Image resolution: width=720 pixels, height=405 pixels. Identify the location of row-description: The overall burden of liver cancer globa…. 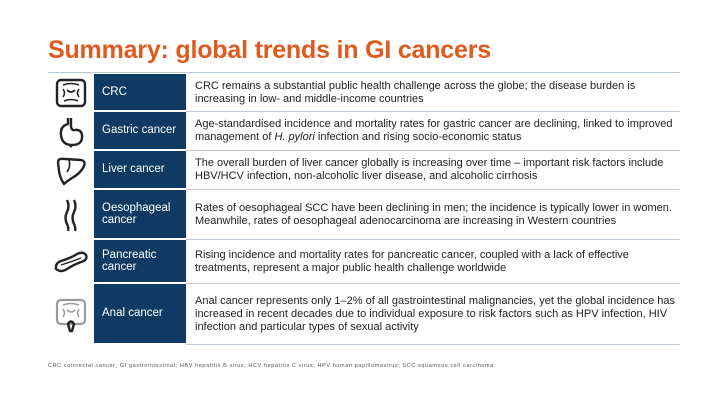
(433, 170).